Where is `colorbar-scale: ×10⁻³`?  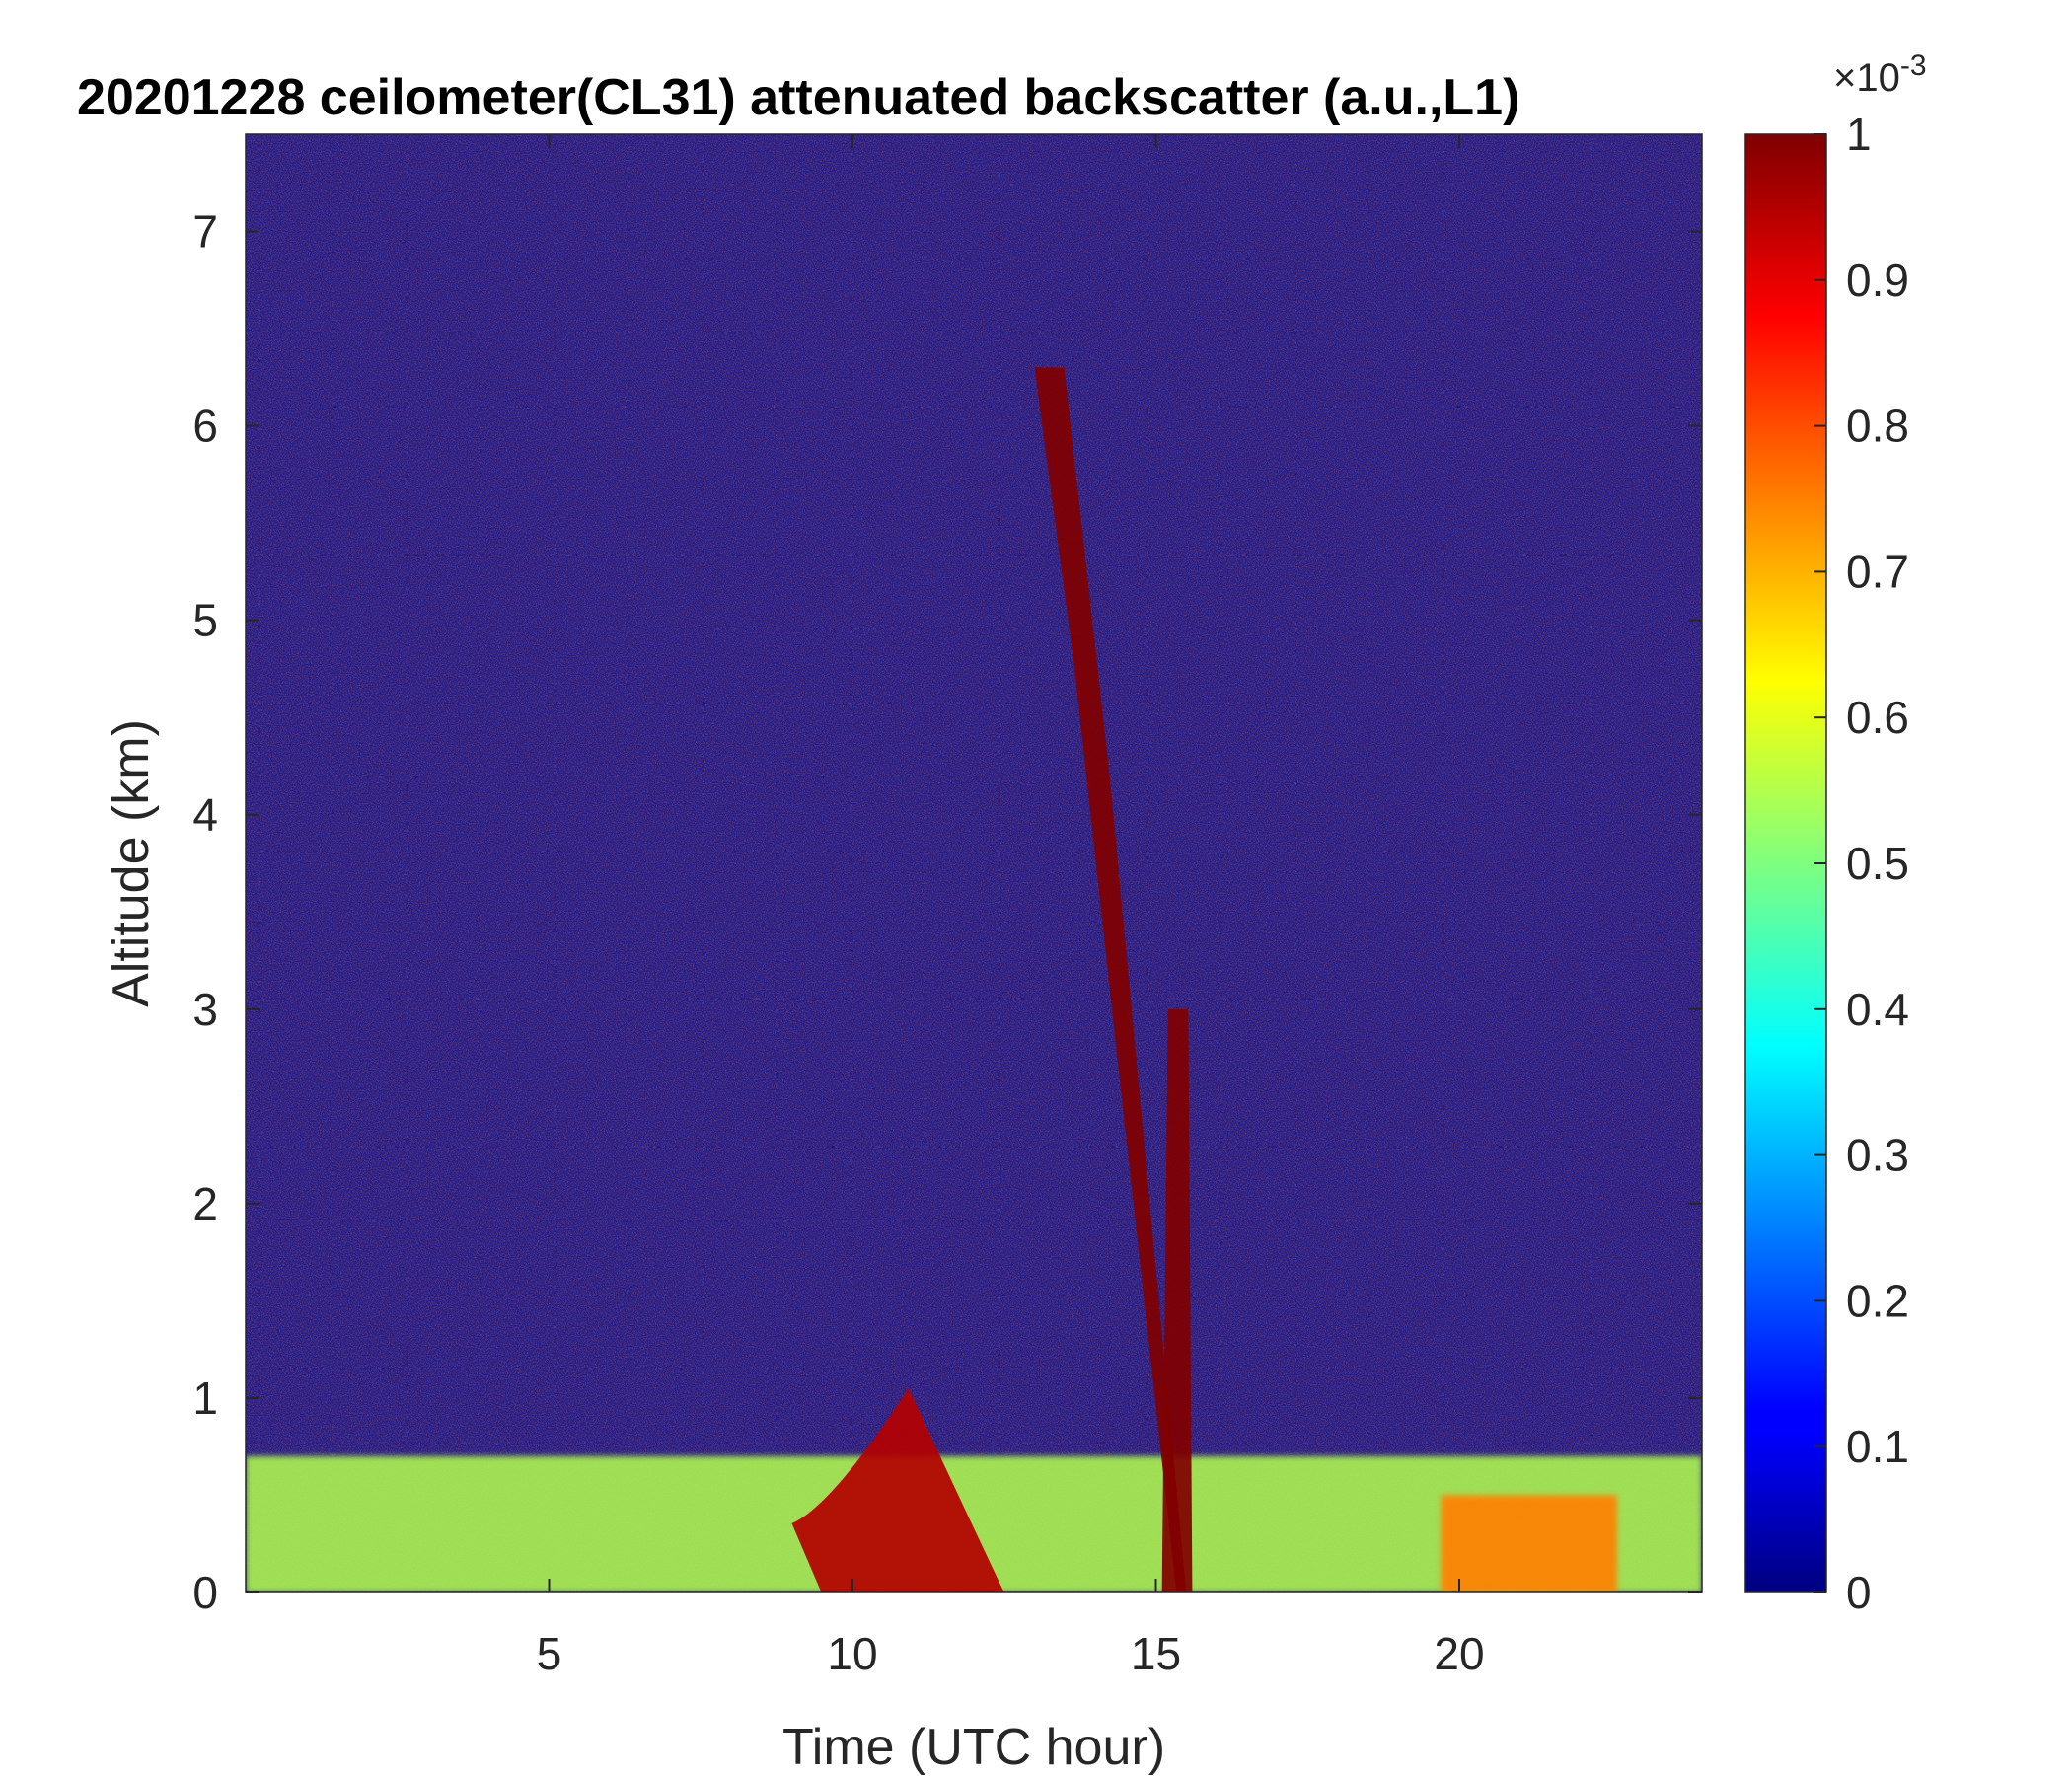
colorbar-scale: ×10⁻³ is located at coordinates (1880, 74).